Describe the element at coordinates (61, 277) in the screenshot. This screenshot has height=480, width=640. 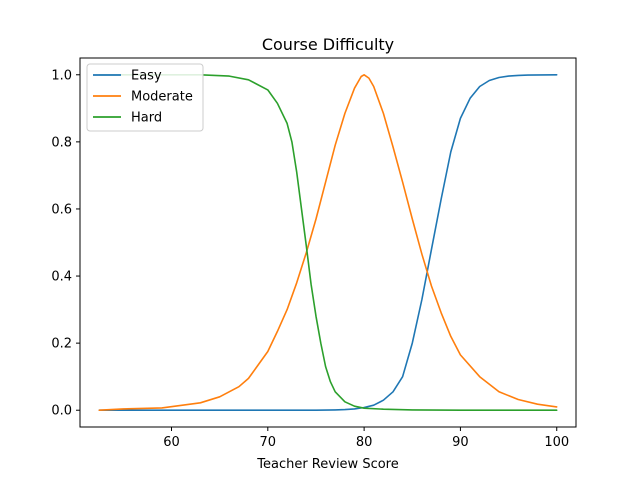
I see `y-tick-label: 0.4` at that location.